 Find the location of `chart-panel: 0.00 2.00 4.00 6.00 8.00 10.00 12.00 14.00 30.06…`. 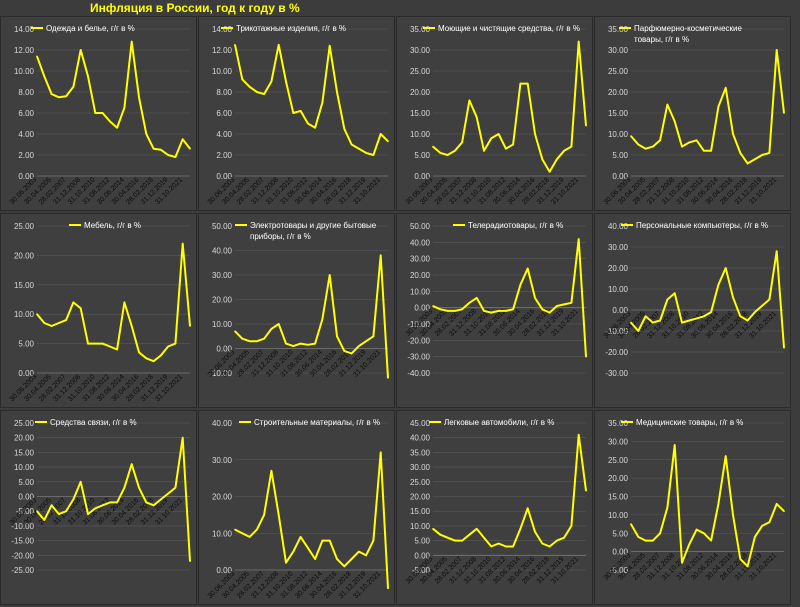

chart-panel: 0.00 2.00 4.00 6.00 8.00 10.00 12.00 14.00 30.06… is located at coordinates (296, 113).